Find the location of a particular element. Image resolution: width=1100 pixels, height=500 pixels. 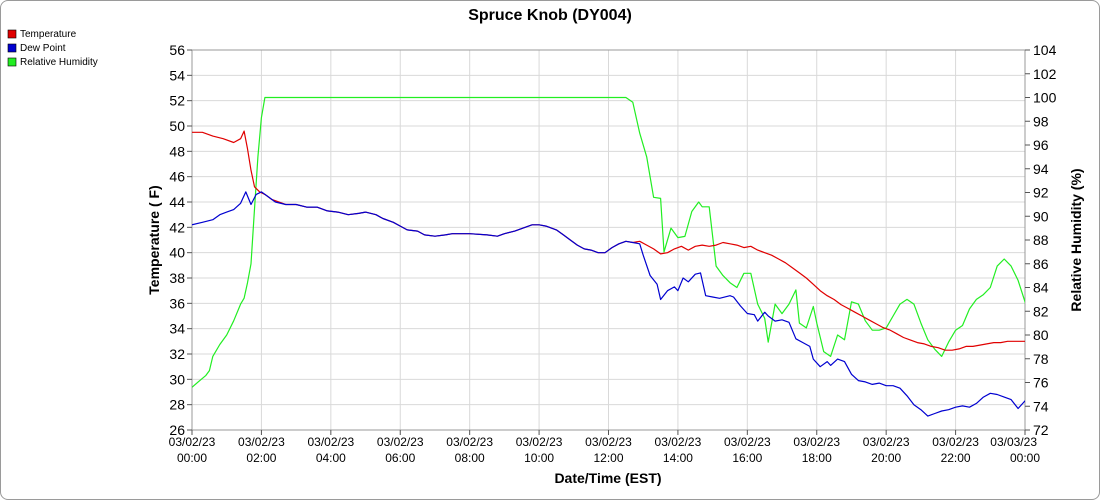

legend: Temperature Dew Point Relative Humidity is located at coordinates (52, 48).